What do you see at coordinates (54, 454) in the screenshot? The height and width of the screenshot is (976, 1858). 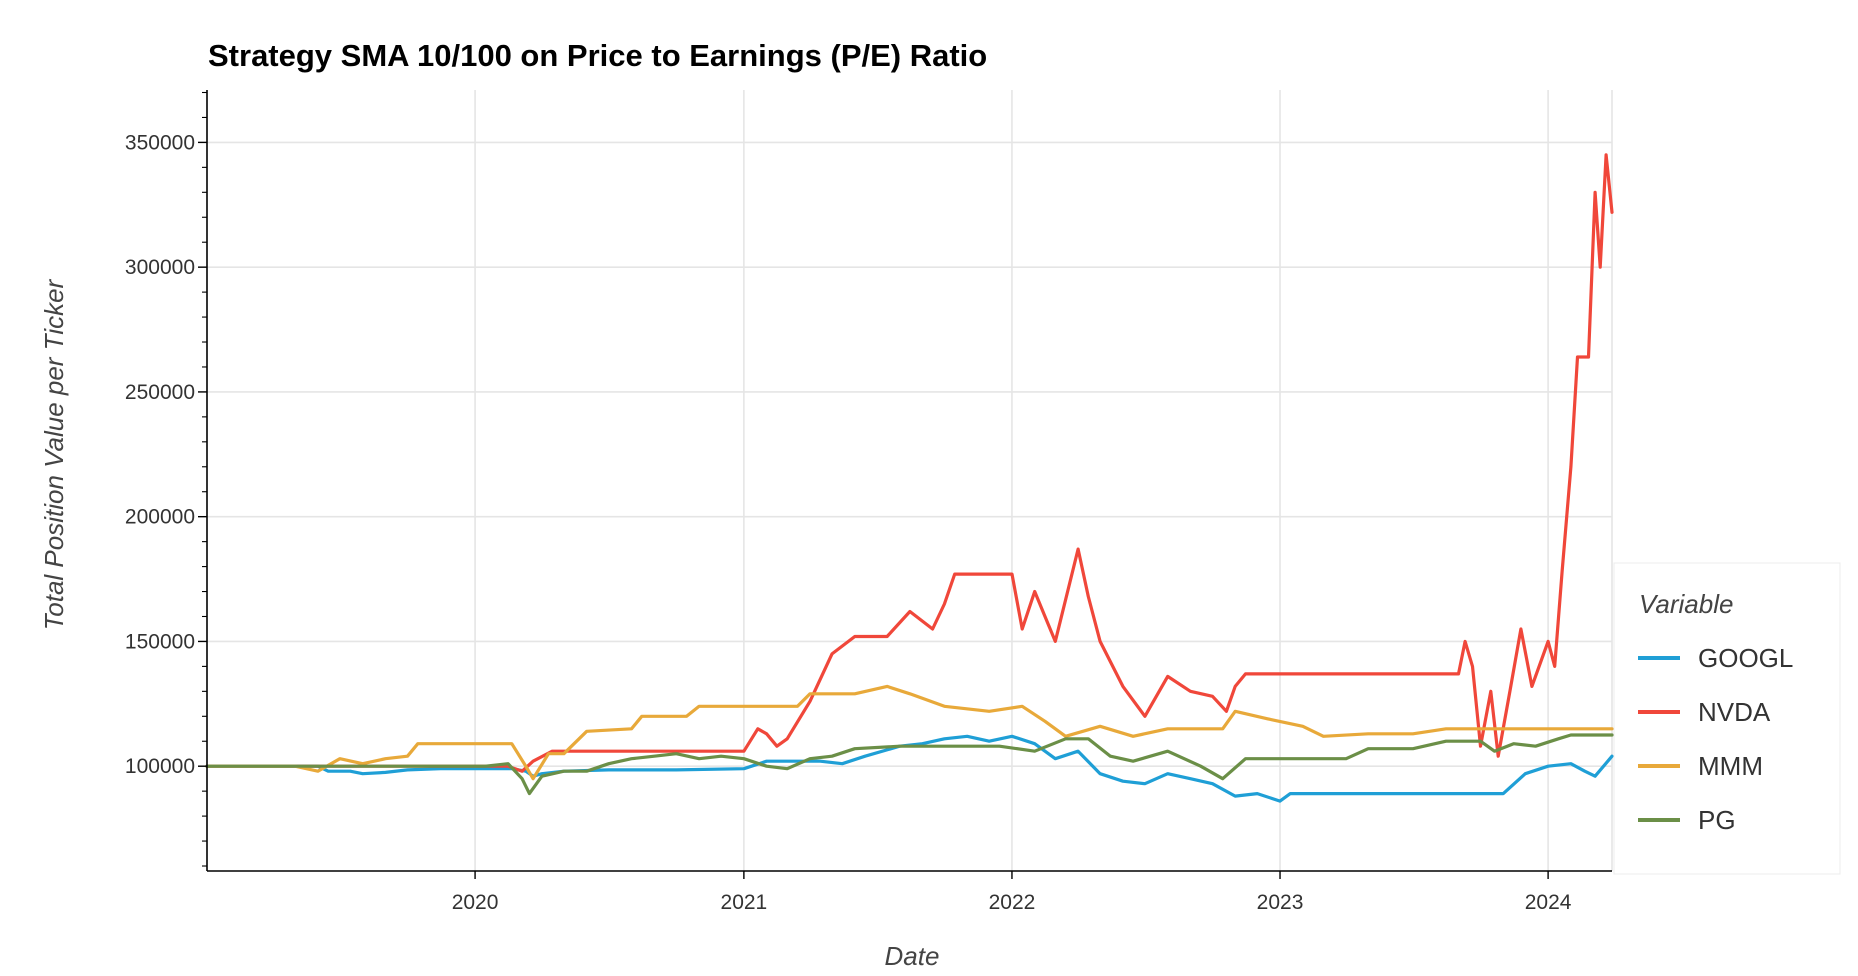 I see `y-axis-label: Total Position Value per Ticker` at bounding box center [54, 454].